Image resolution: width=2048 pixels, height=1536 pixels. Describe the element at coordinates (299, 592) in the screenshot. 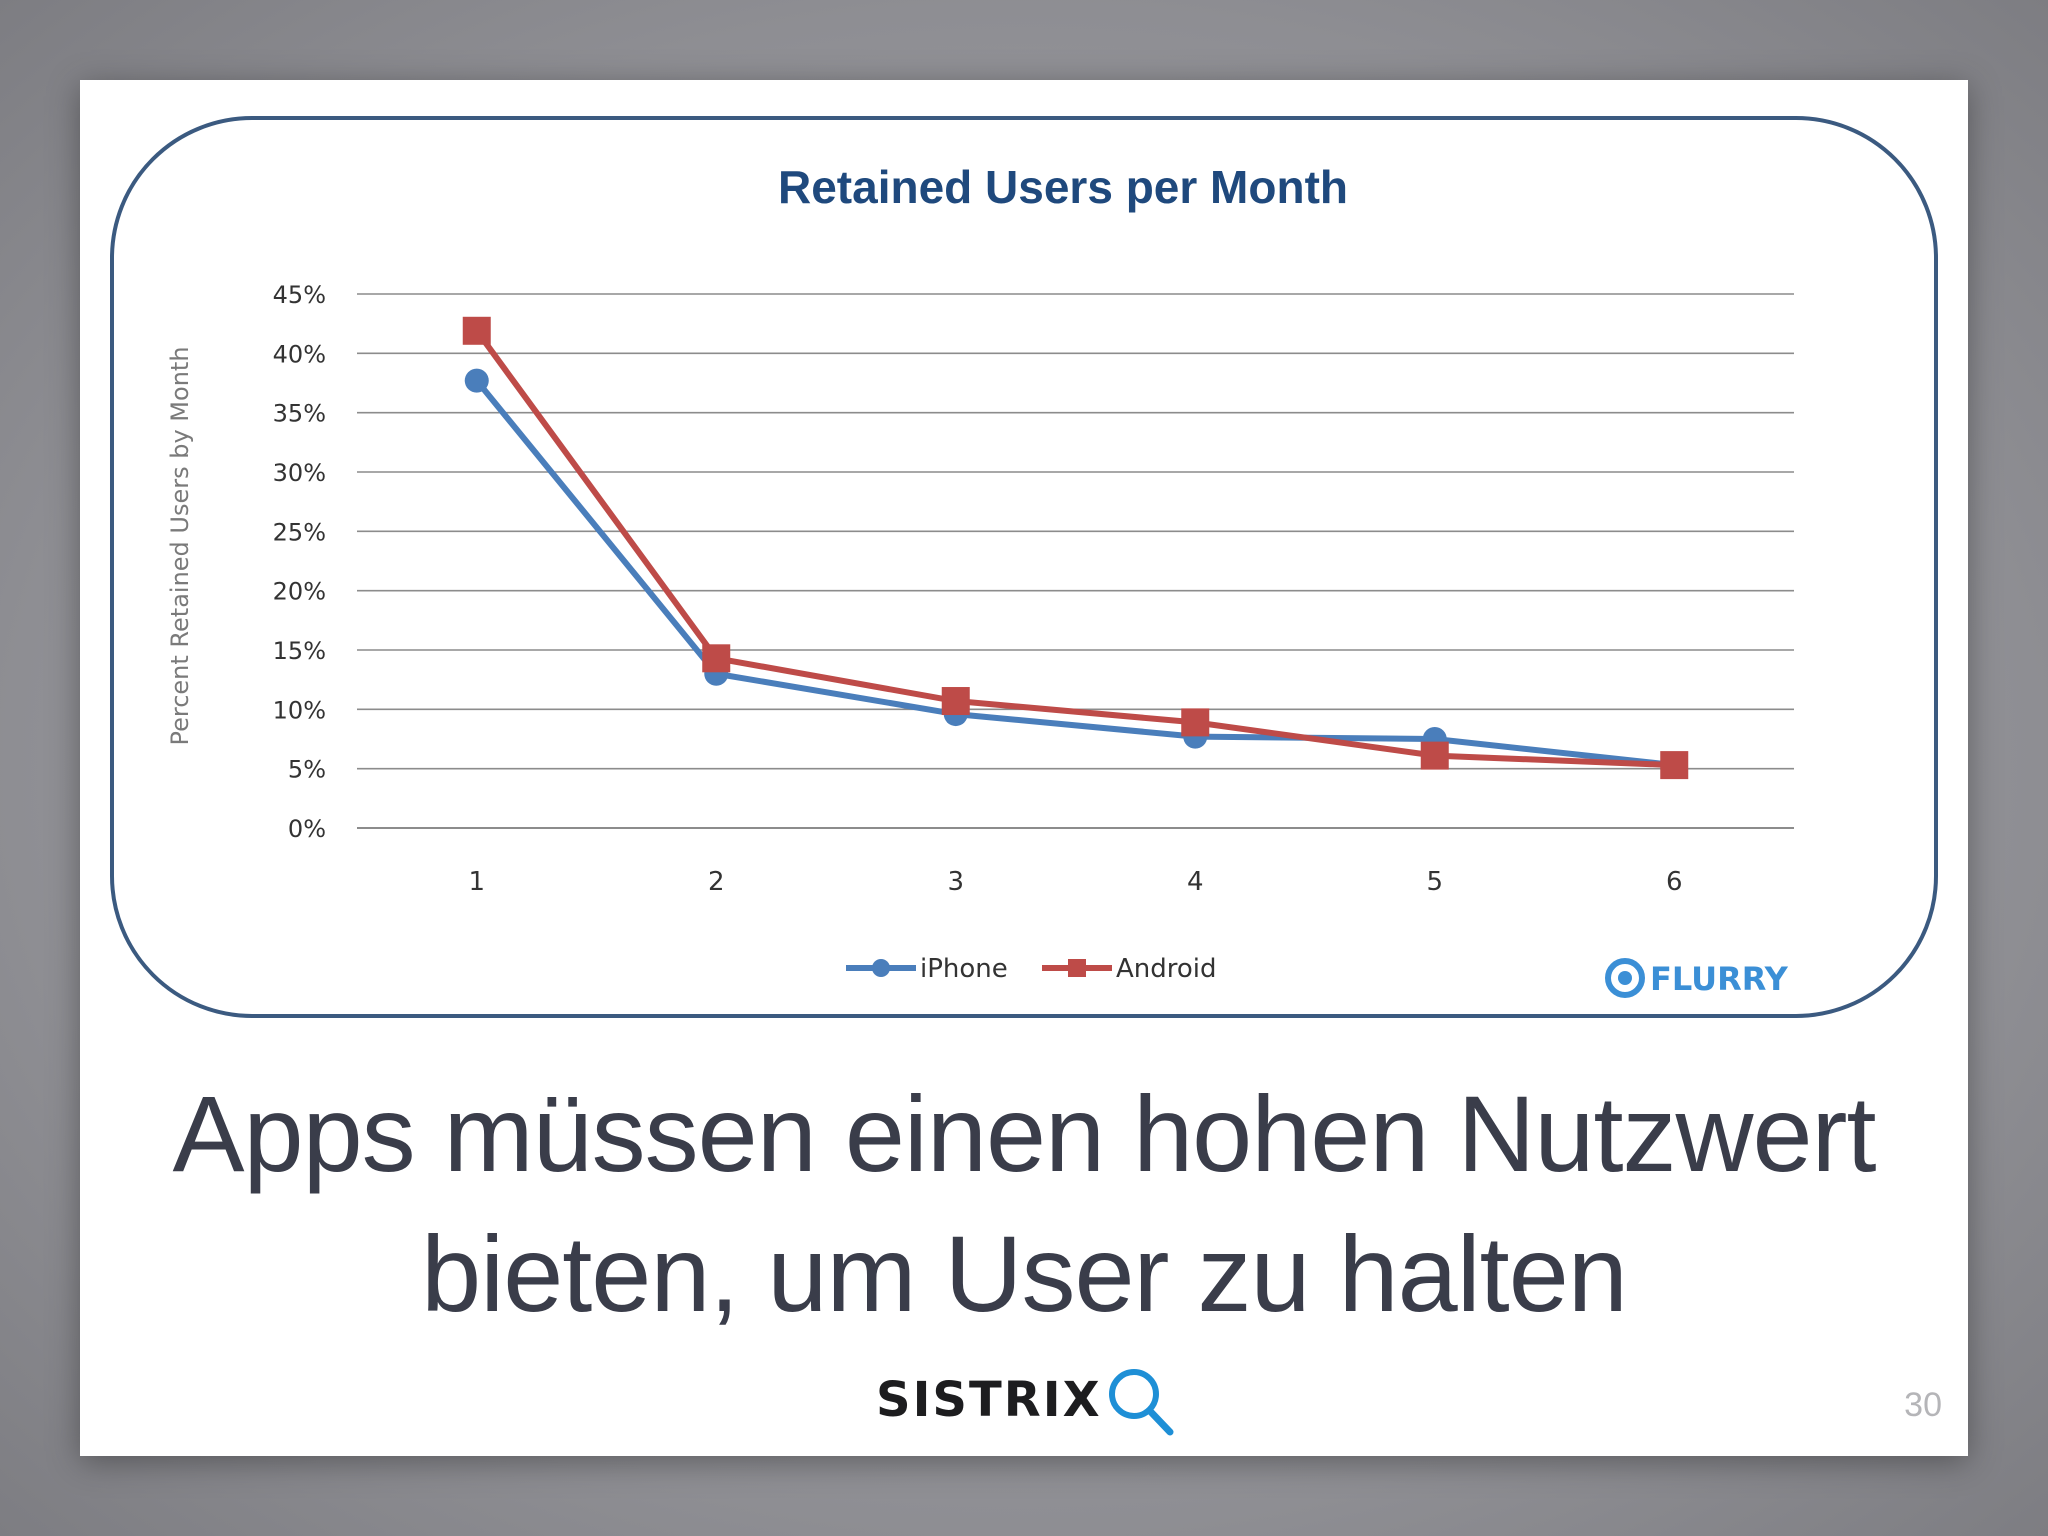

I see `y-tick-label: 20%` at that location.